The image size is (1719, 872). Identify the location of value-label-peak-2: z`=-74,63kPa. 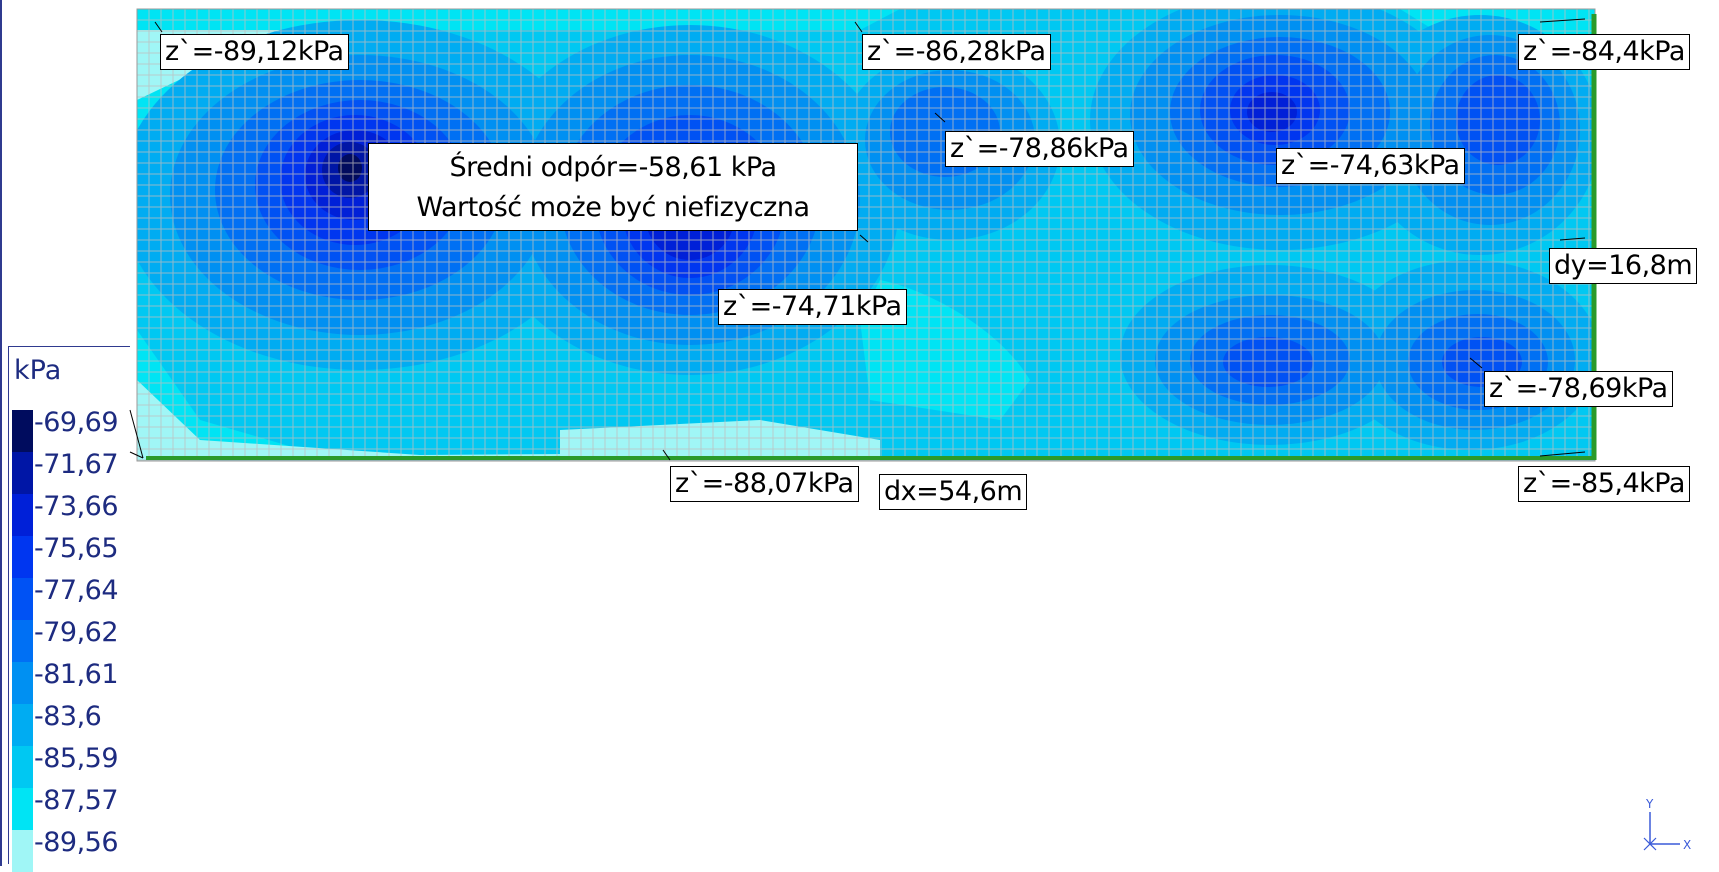
(1370, 166).